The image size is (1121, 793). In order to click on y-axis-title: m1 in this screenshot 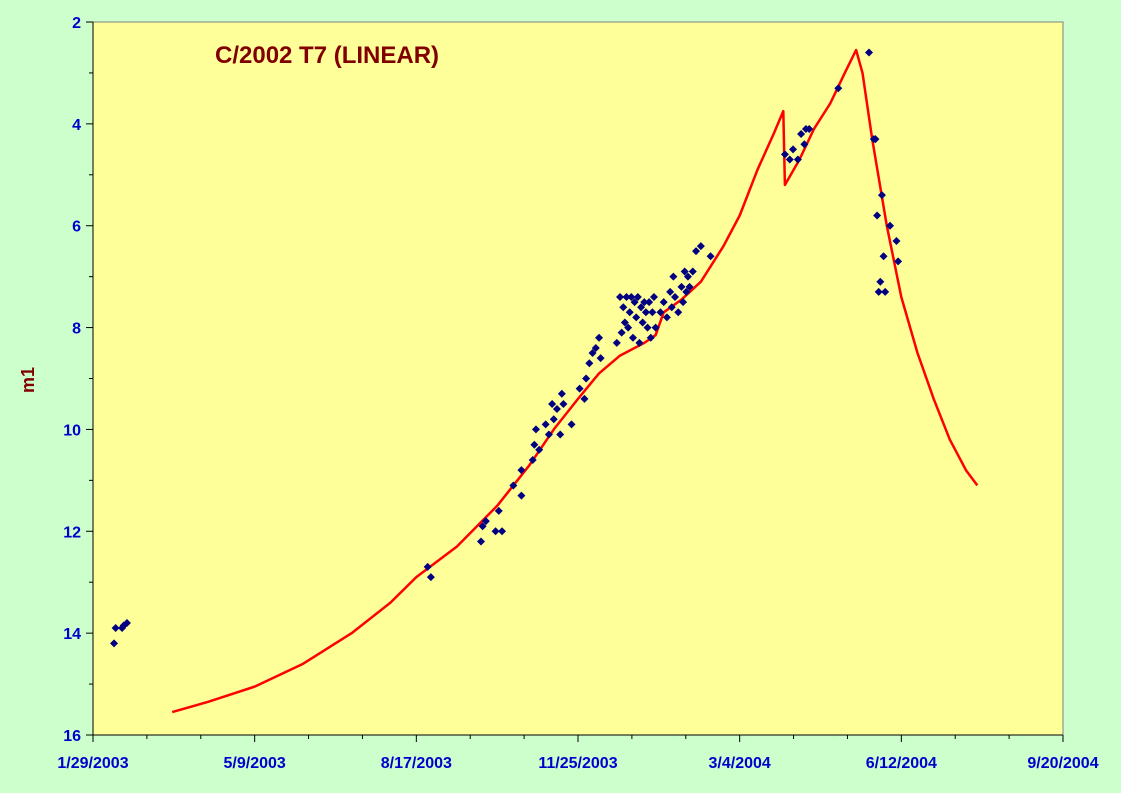, I will do `click(28, 380)`.